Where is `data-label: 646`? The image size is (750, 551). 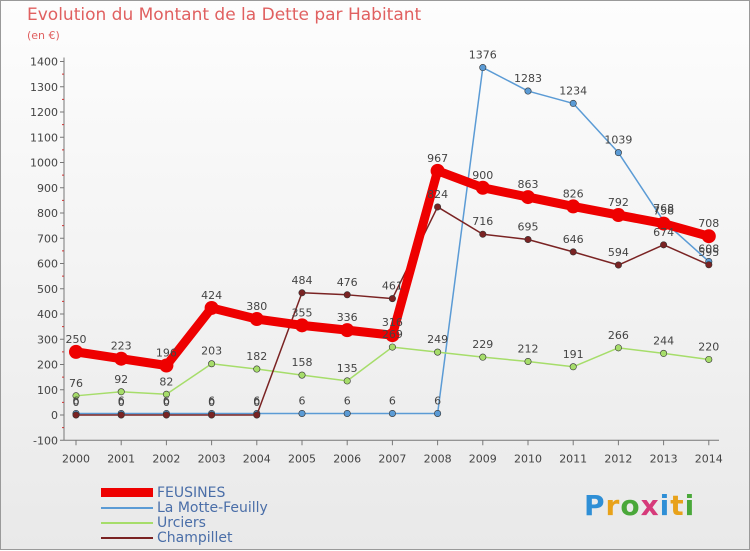
data-label: 646 is located at coordinates (573, 239).